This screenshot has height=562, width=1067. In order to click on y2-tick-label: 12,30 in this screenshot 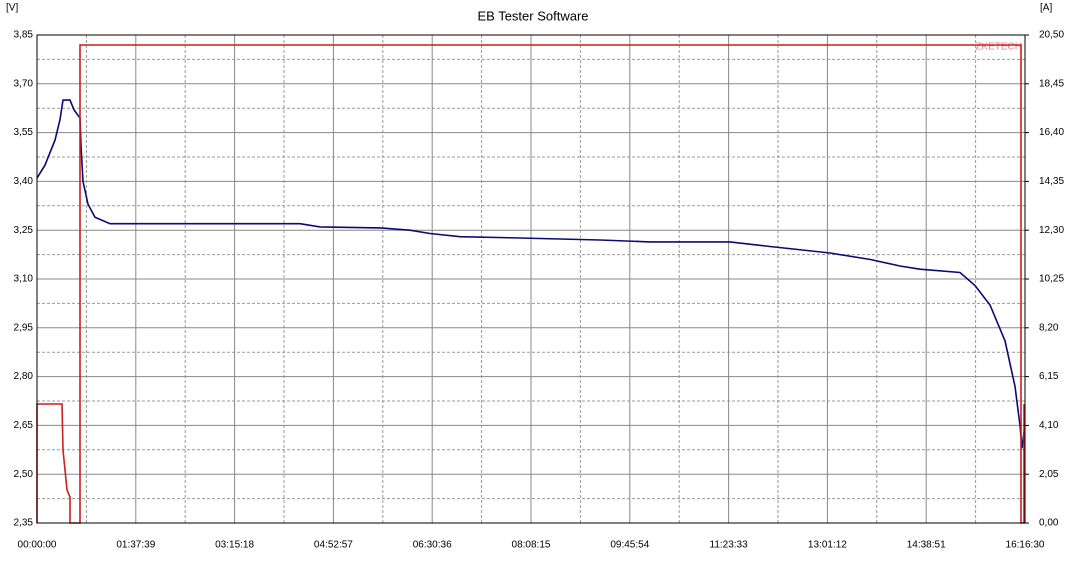, I will do `click(1051, 230)`.